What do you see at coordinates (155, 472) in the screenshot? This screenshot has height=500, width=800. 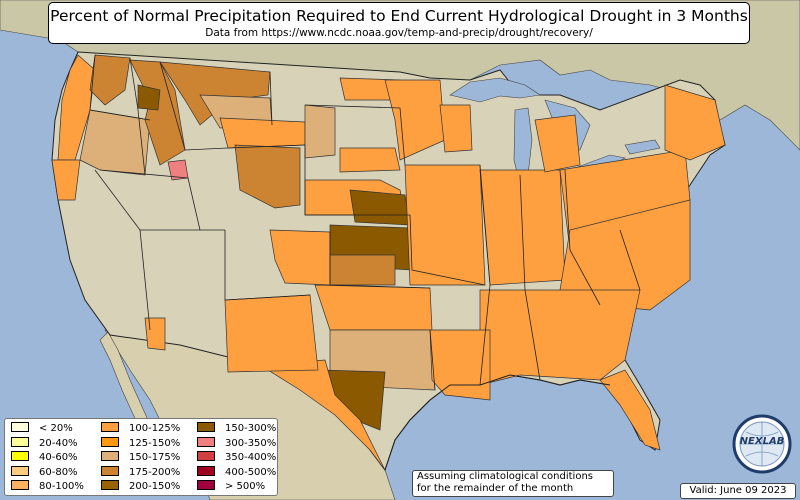 I see `legend-label: 175-200%` at bounding box center [155, 472].